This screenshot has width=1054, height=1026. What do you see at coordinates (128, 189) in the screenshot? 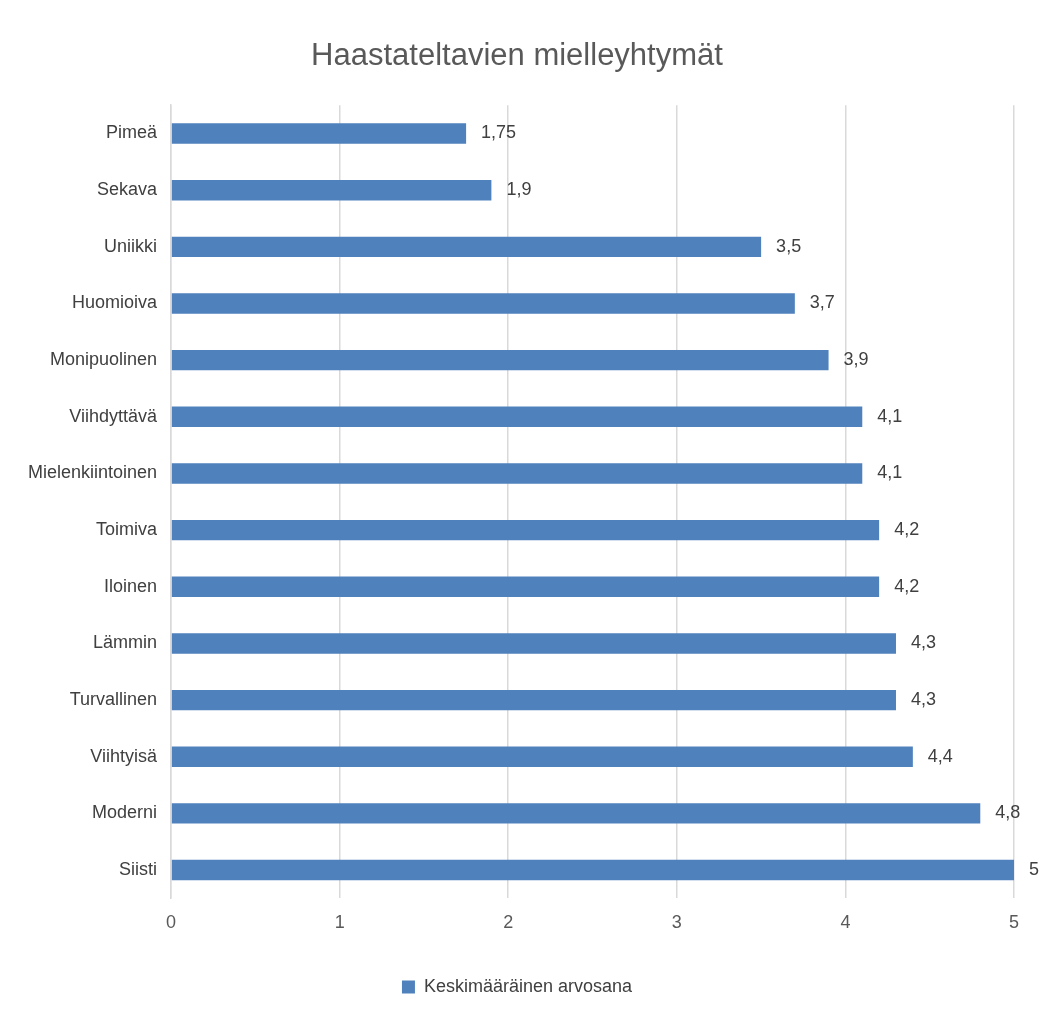
I see `y-tick-label: Sekava` at bounding box center [128, 189].